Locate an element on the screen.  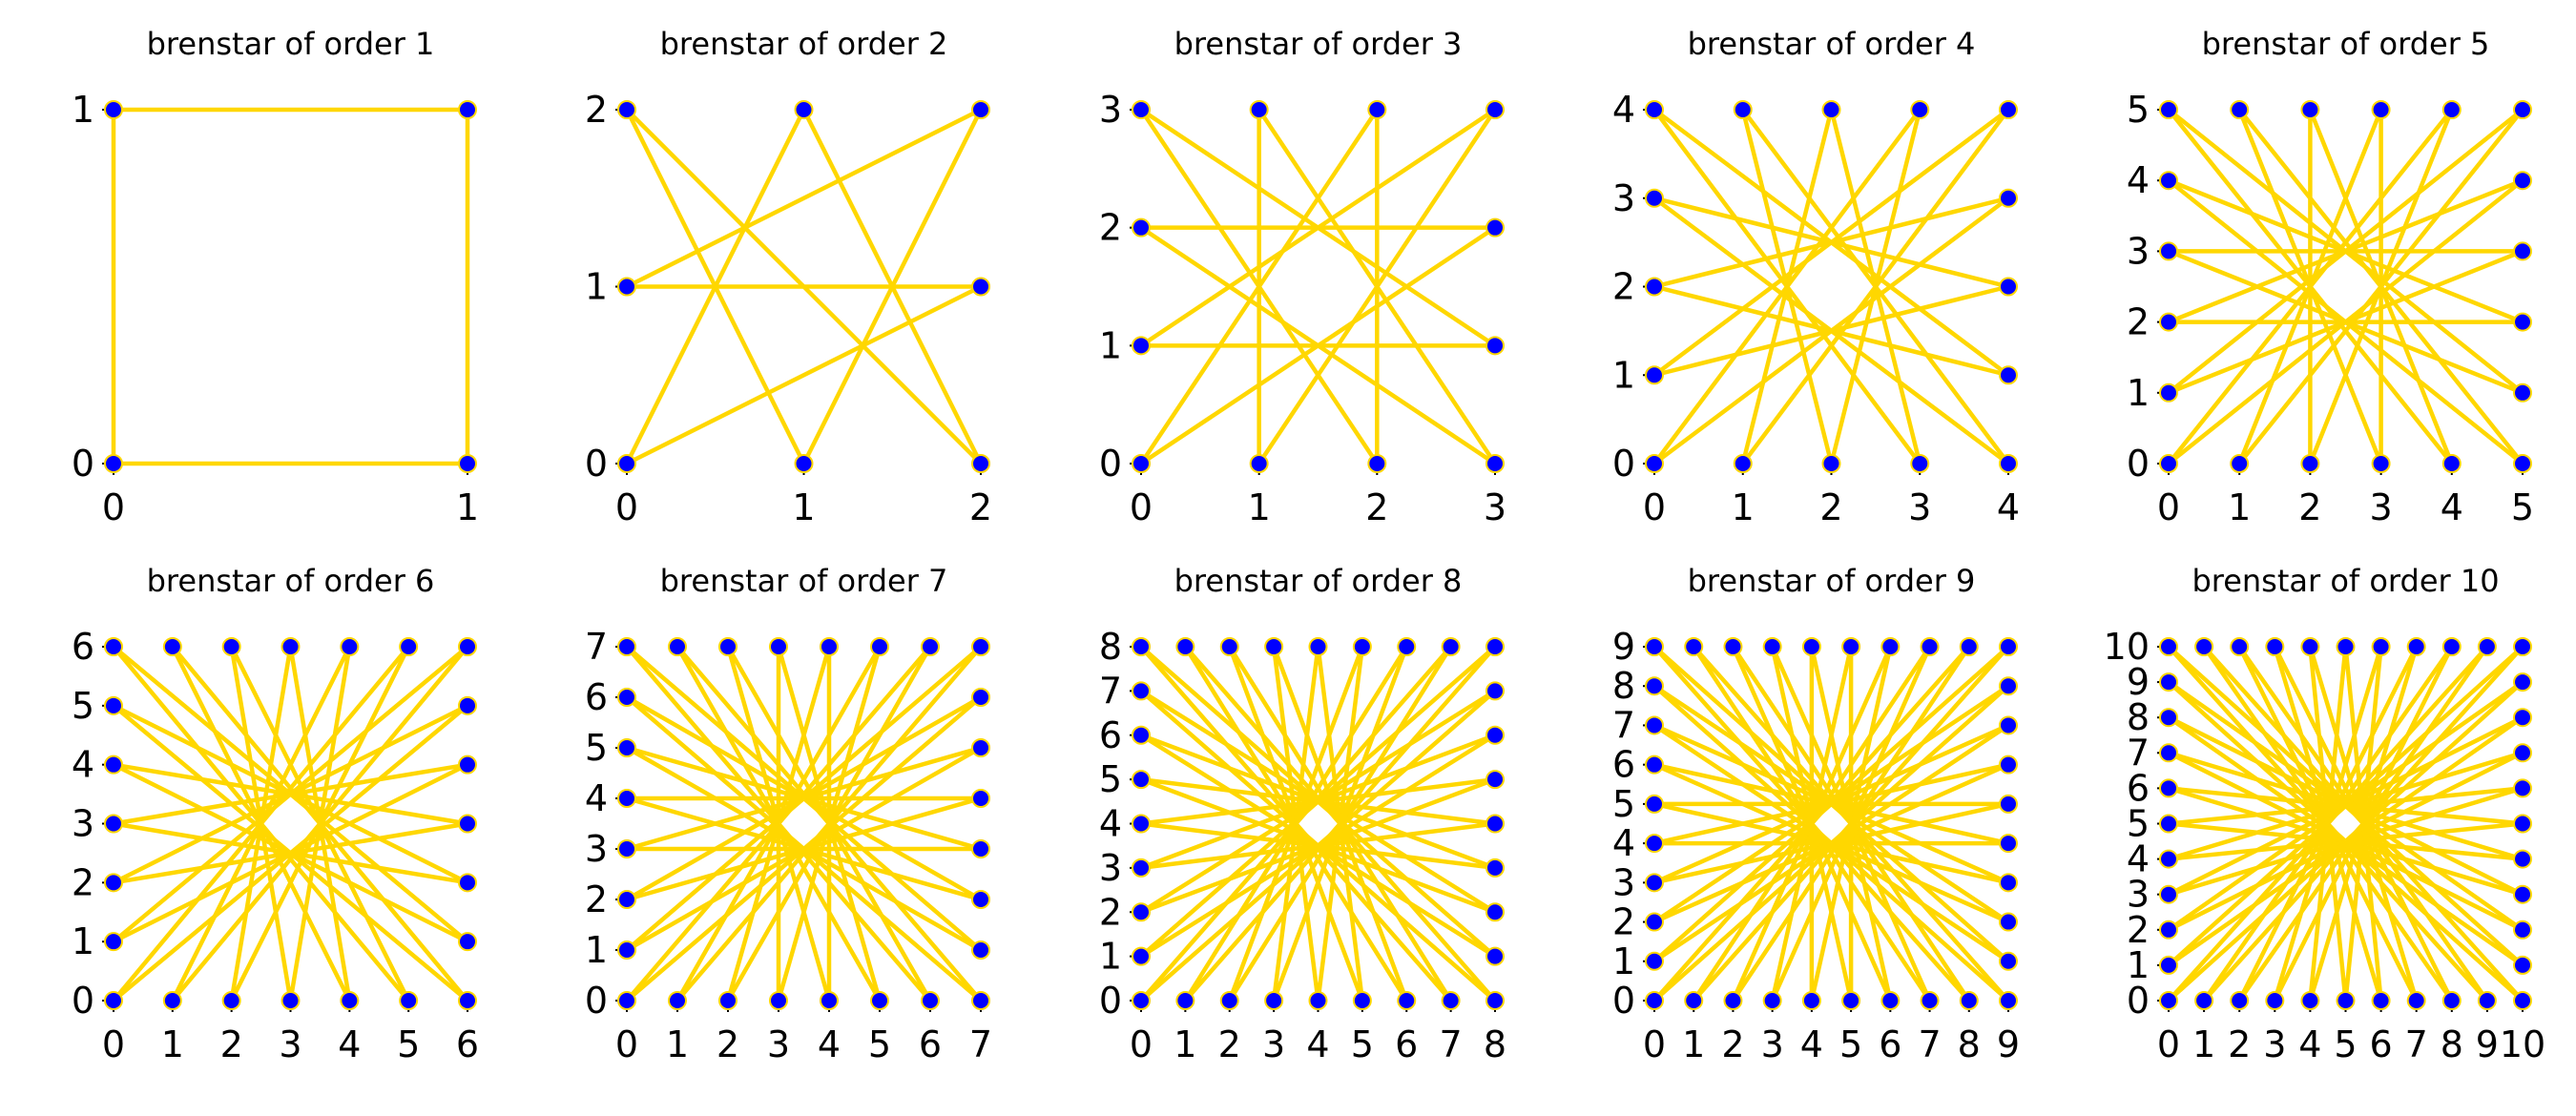
subplot-order-2: brenstar of order 2 0 1 2 0 1 2 is located at coordinates (788, 277).